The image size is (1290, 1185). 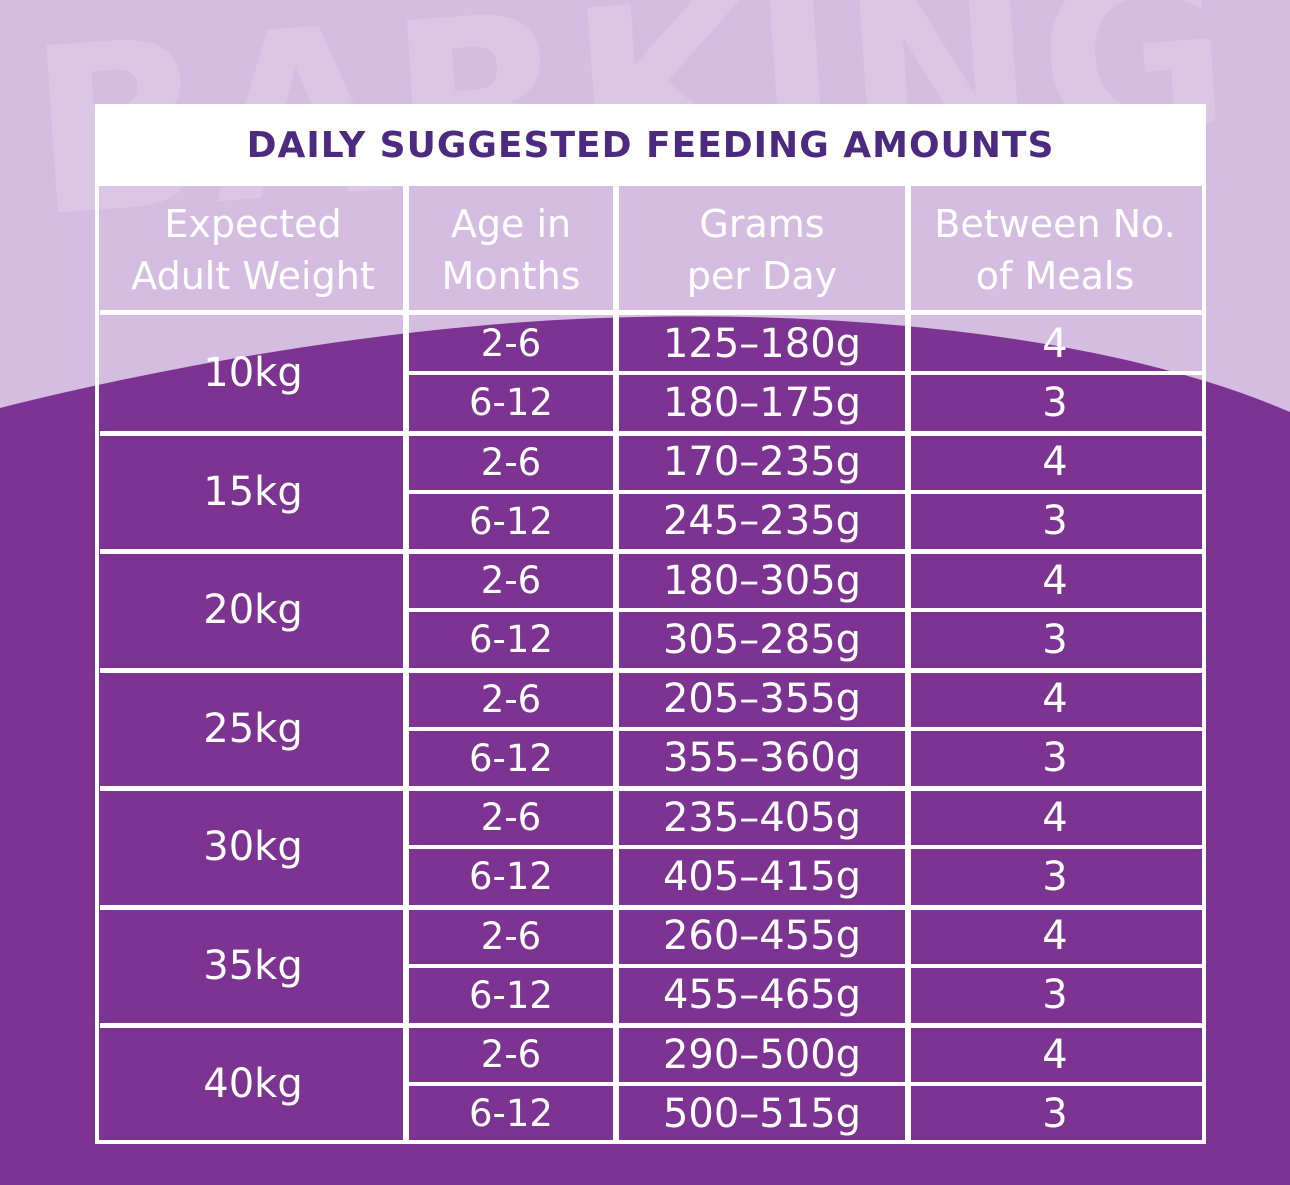 I want to click on header-age: Age in Months, so click(x=511, y=250).